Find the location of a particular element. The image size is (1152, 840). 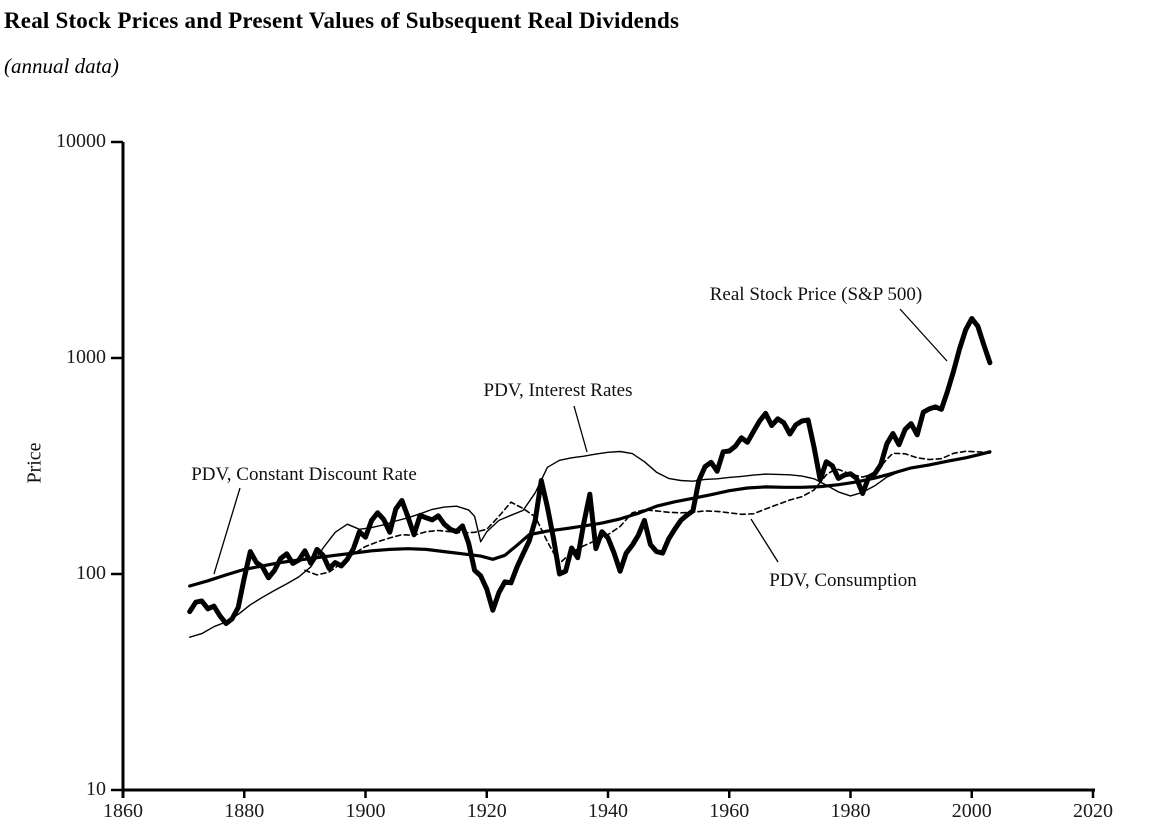

annotation-pdv-consumption: PDV, Consumption is located at coordinates (843, 580).